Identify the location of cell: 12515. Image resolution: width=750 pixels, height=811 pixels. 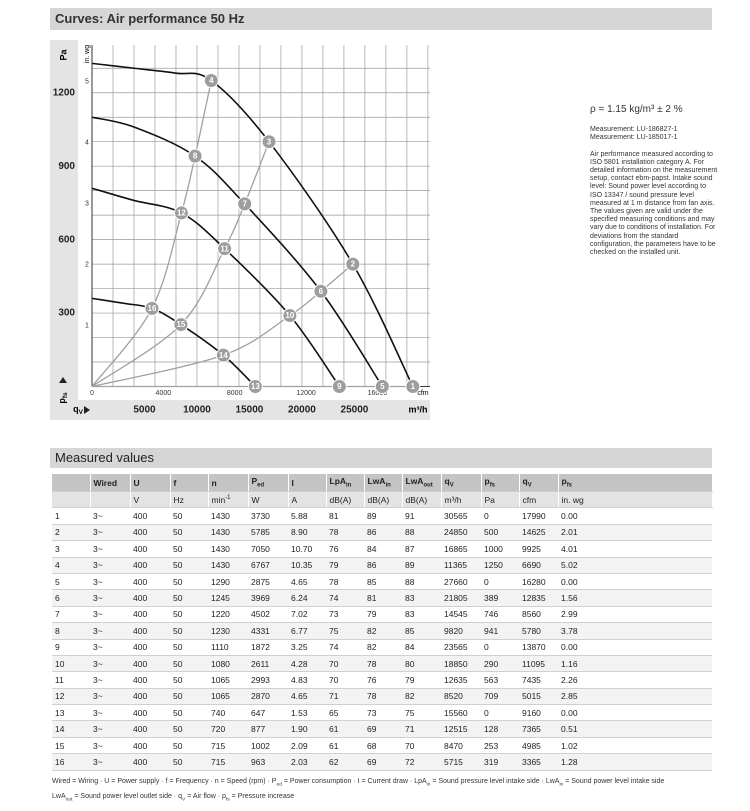
(461, 729).